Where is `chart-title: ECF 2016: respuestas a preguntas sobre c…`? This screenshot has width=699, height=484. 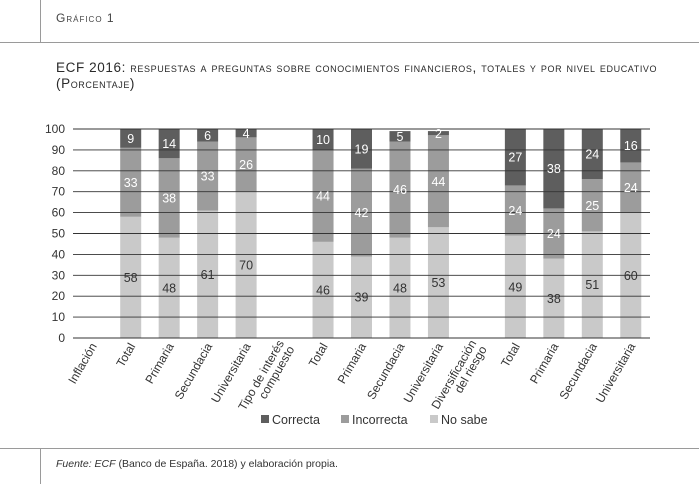 chart-title: ECF 2016: respuestas a preguntas sobre c… is located at coordinates (371, 76).